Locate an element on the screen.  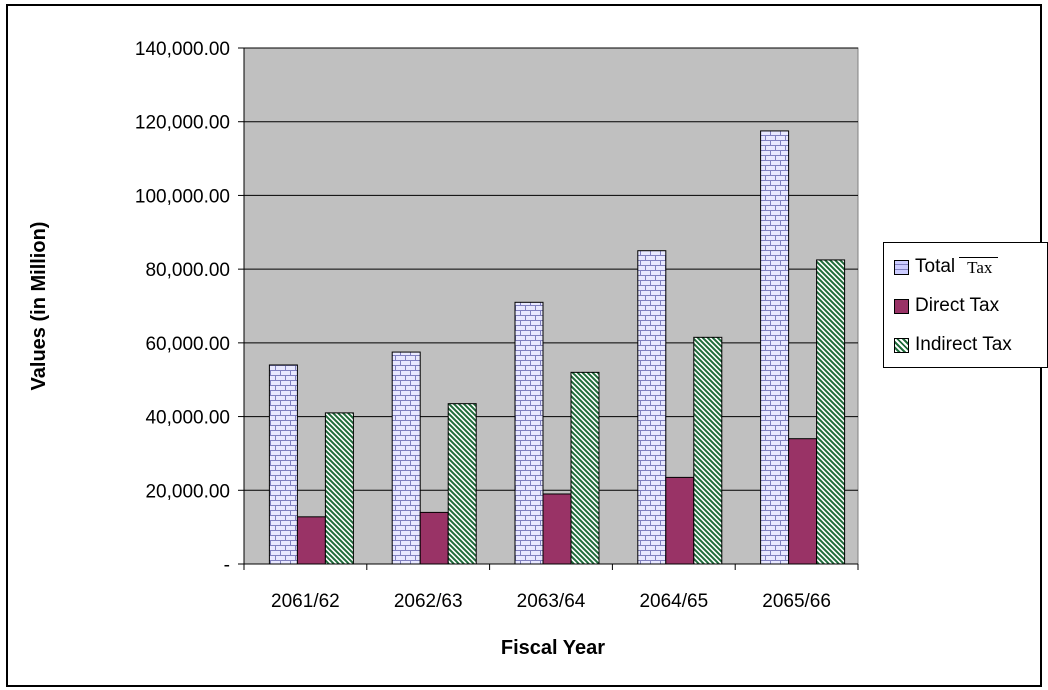
y-tick-label: - is located at coordinates (227, 565).